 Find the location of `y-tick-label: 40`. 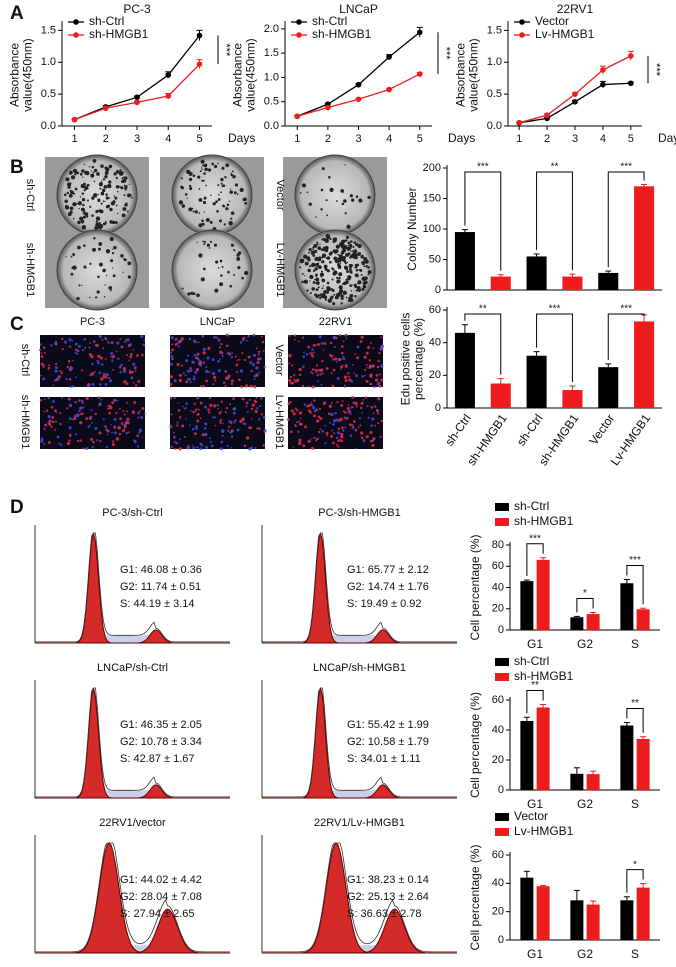

y-tick-label: 40 is located at coordinates (435, 343).